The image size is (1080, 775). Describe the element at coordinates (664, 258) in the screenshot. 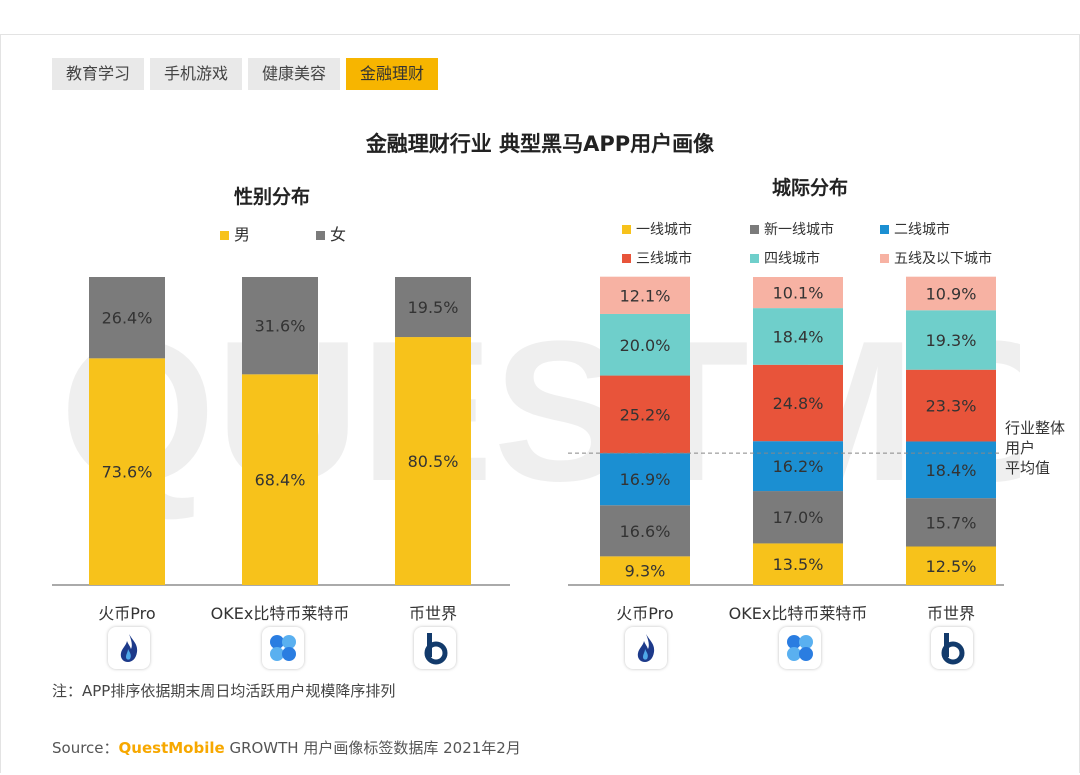

I see `city-legend-label: 三线城市` at that location.